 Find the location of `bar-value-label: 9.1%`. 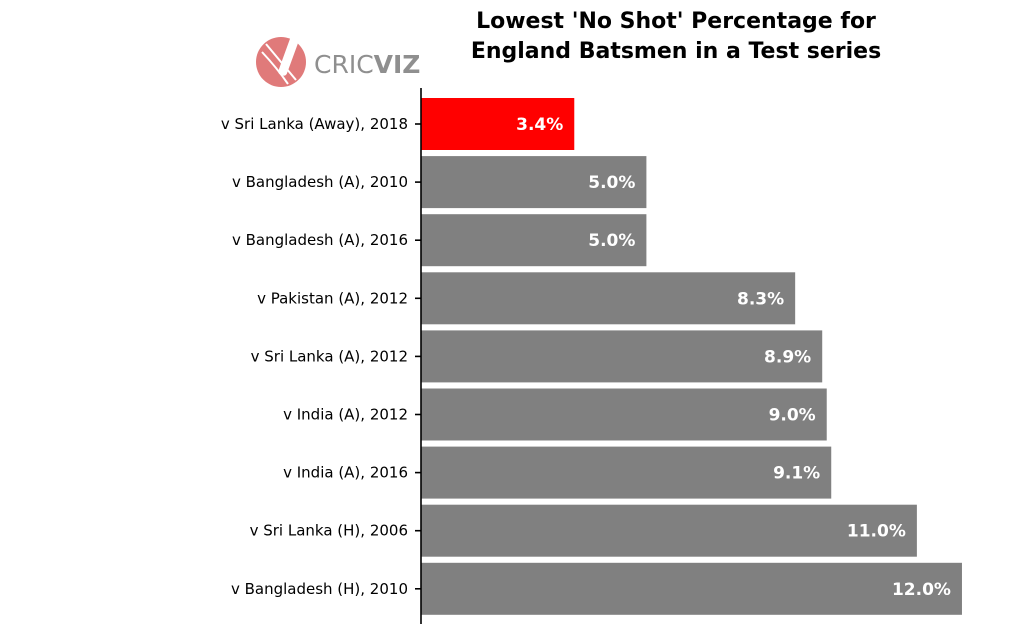

bar-value-label: 9.1% is located at coordinates (796, 474).